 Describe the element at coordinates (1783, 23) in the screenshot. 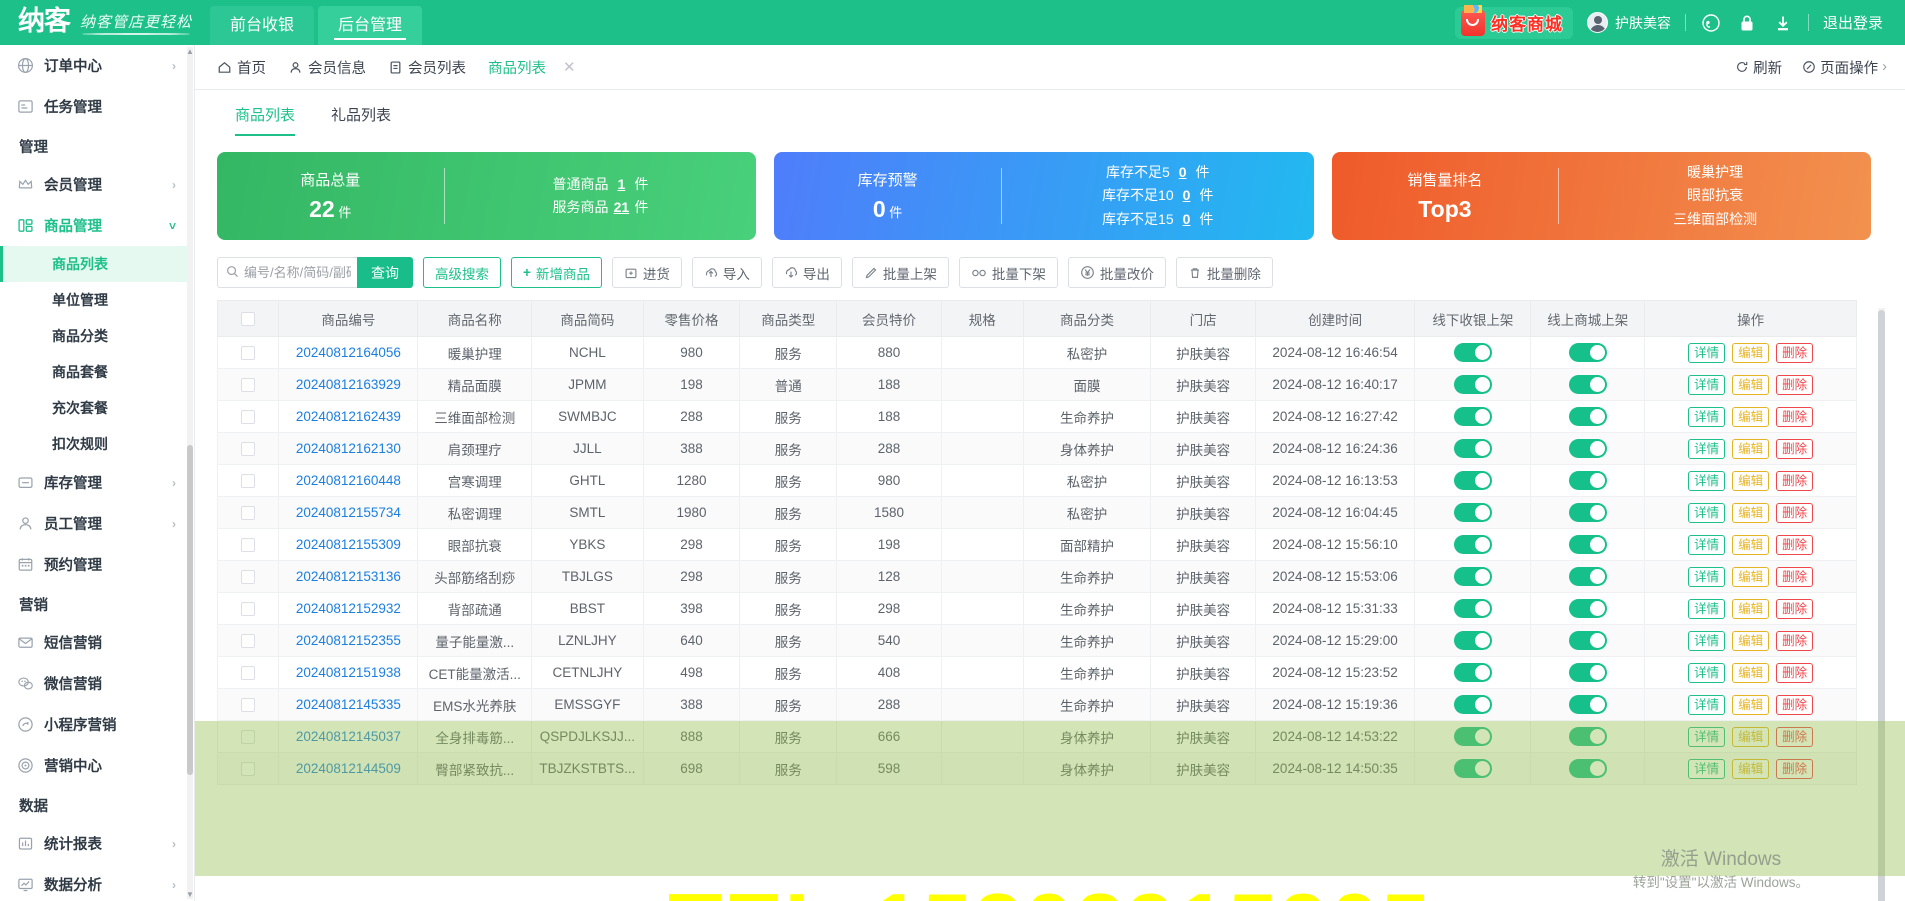

I see `download-icon` at that location.